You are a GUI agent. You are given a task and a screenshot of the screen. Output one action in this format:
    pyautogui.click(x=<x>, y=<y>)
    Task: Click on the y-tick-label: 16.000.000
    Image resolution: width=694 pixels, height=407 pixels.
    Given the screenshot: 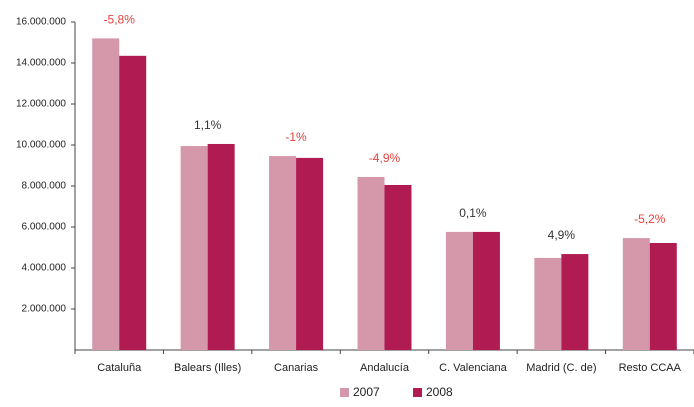 What is the action you would take?
    pyautogui.click(x=41, y=22)
    